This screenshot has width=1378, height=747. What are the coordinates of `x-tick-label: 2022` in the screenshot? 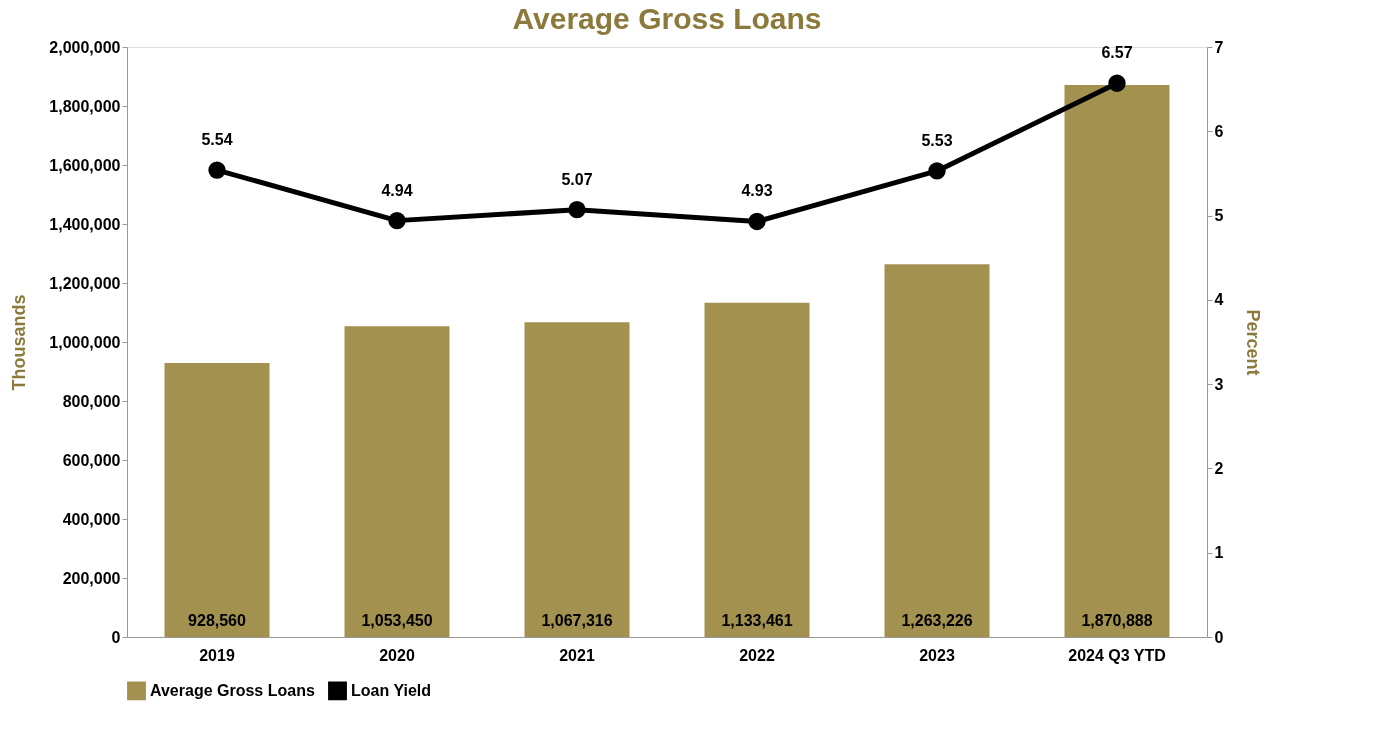 It's located at (757, 655).